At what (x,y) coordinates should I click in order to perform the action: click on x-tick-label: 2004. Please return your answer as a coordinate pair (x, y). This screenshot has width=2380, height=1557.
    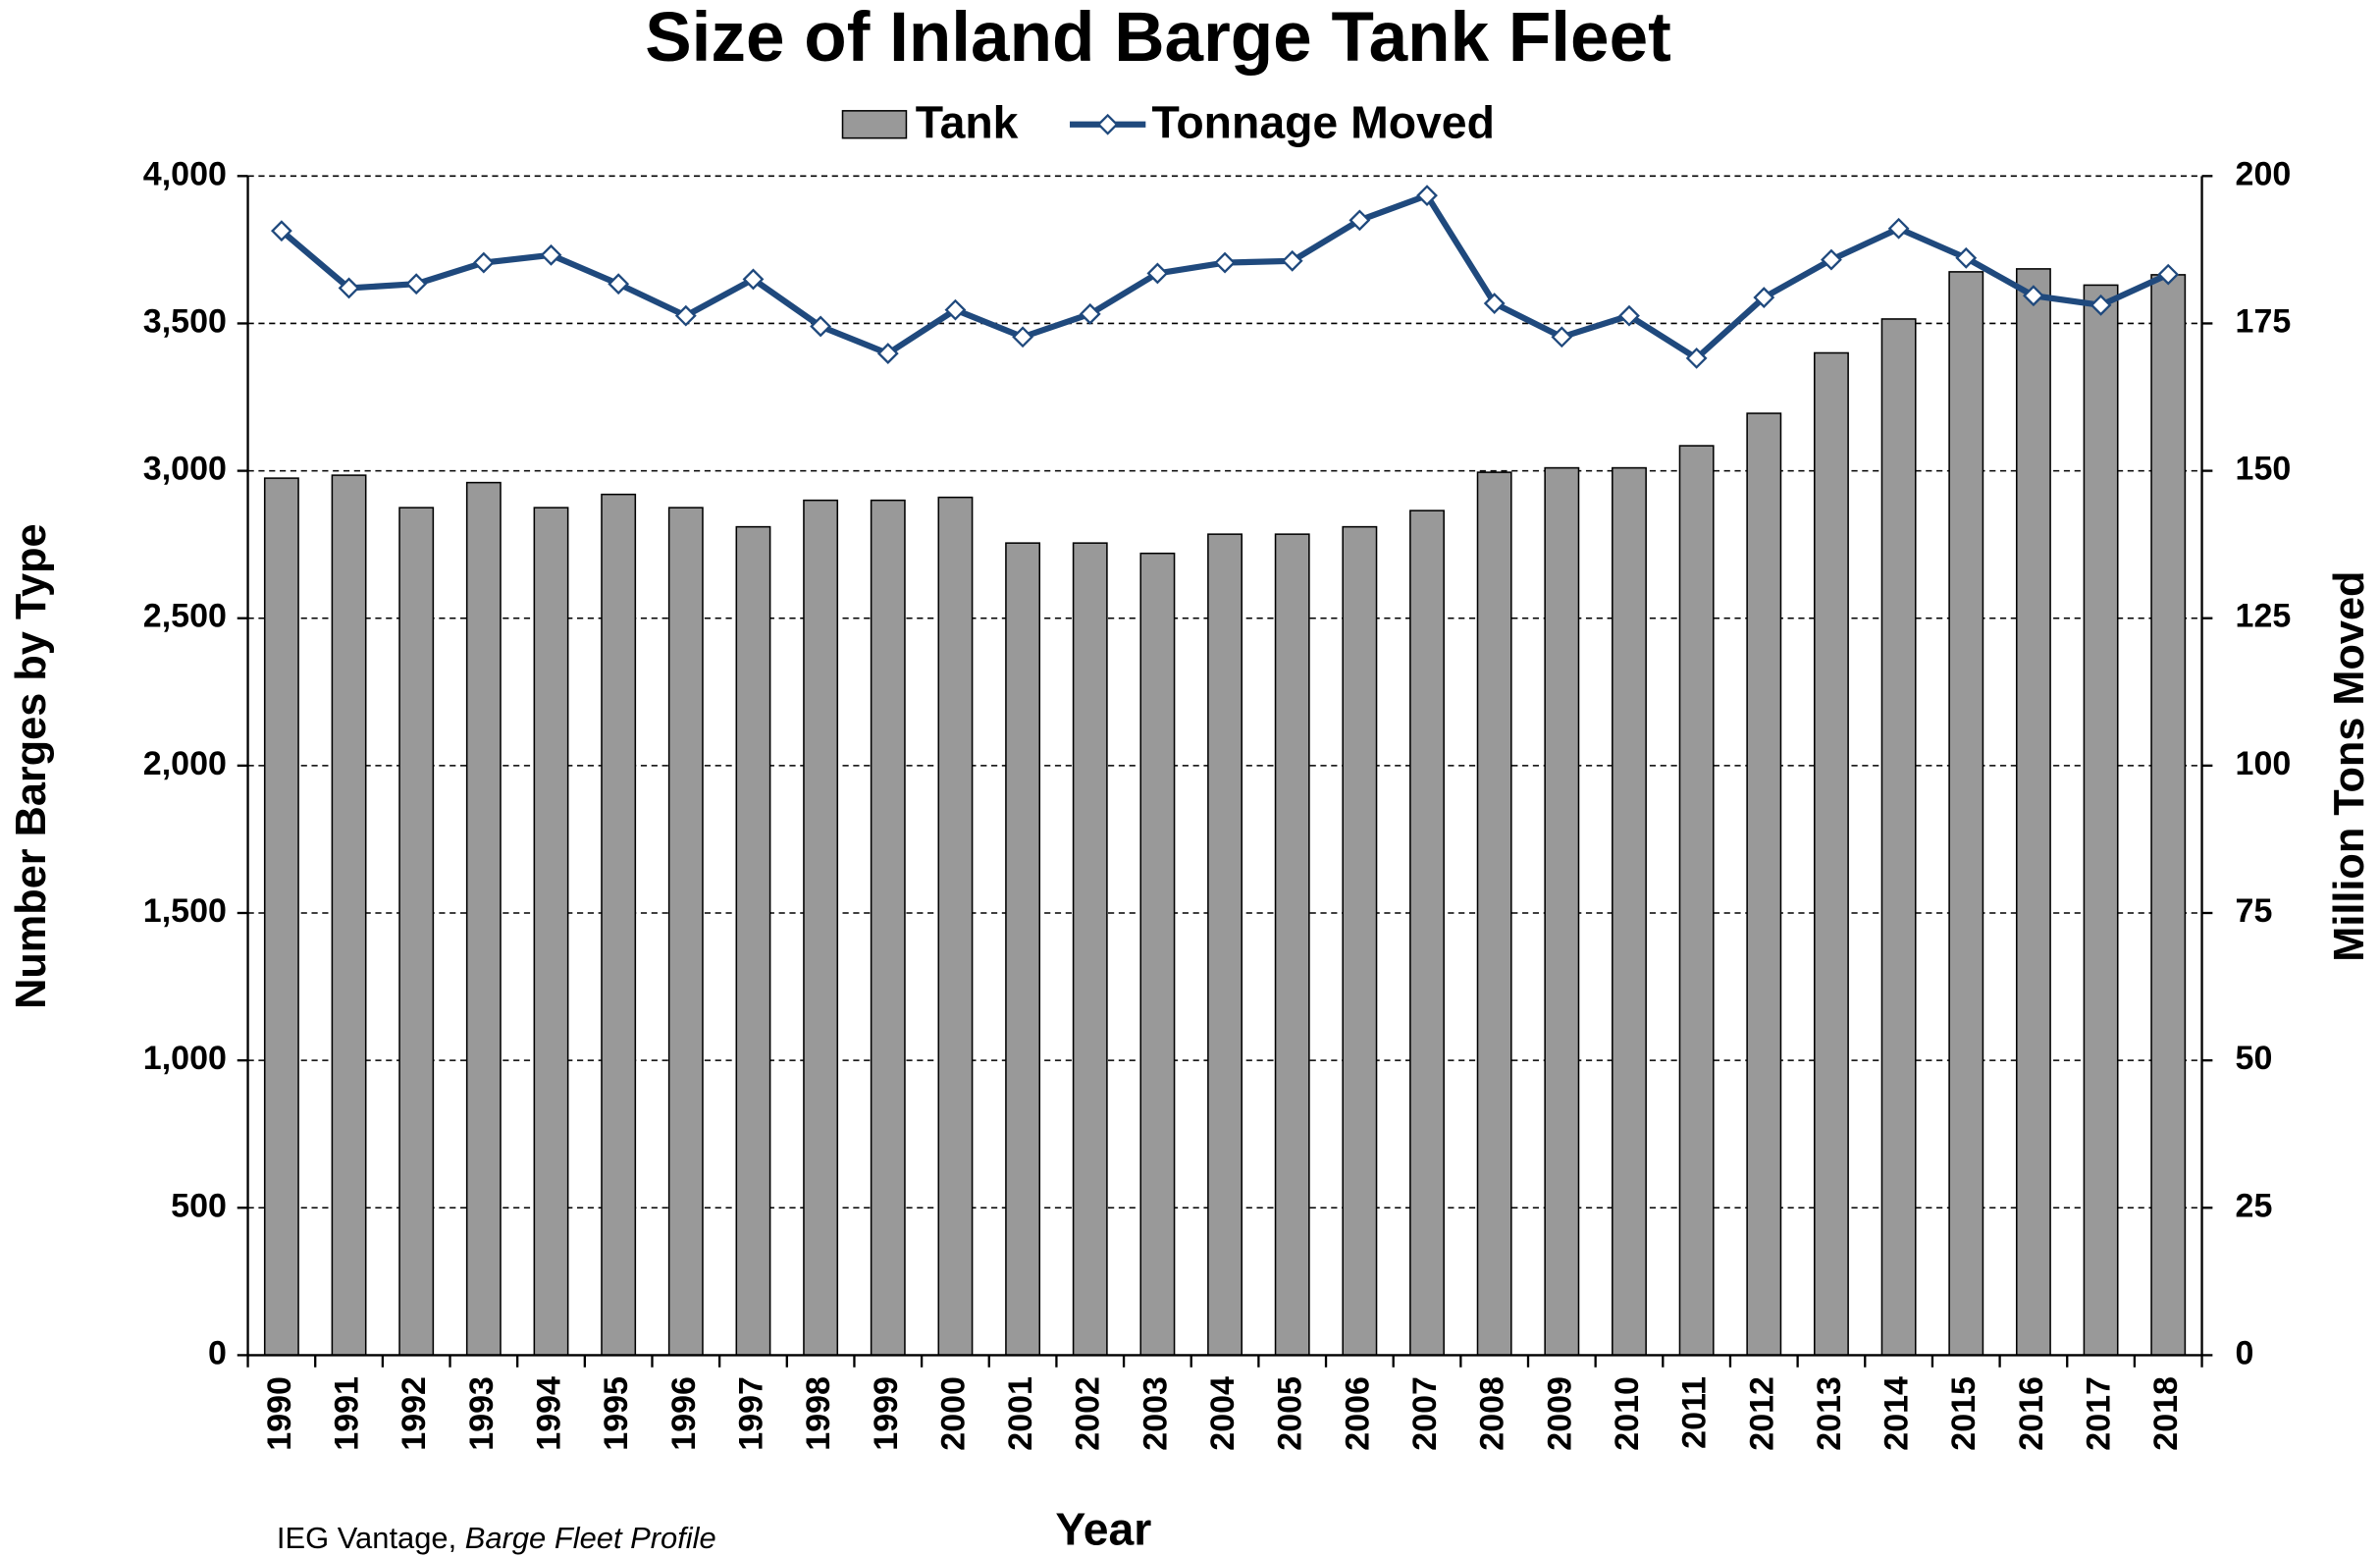
    Looking at the image, I should click on (1223, 1414).